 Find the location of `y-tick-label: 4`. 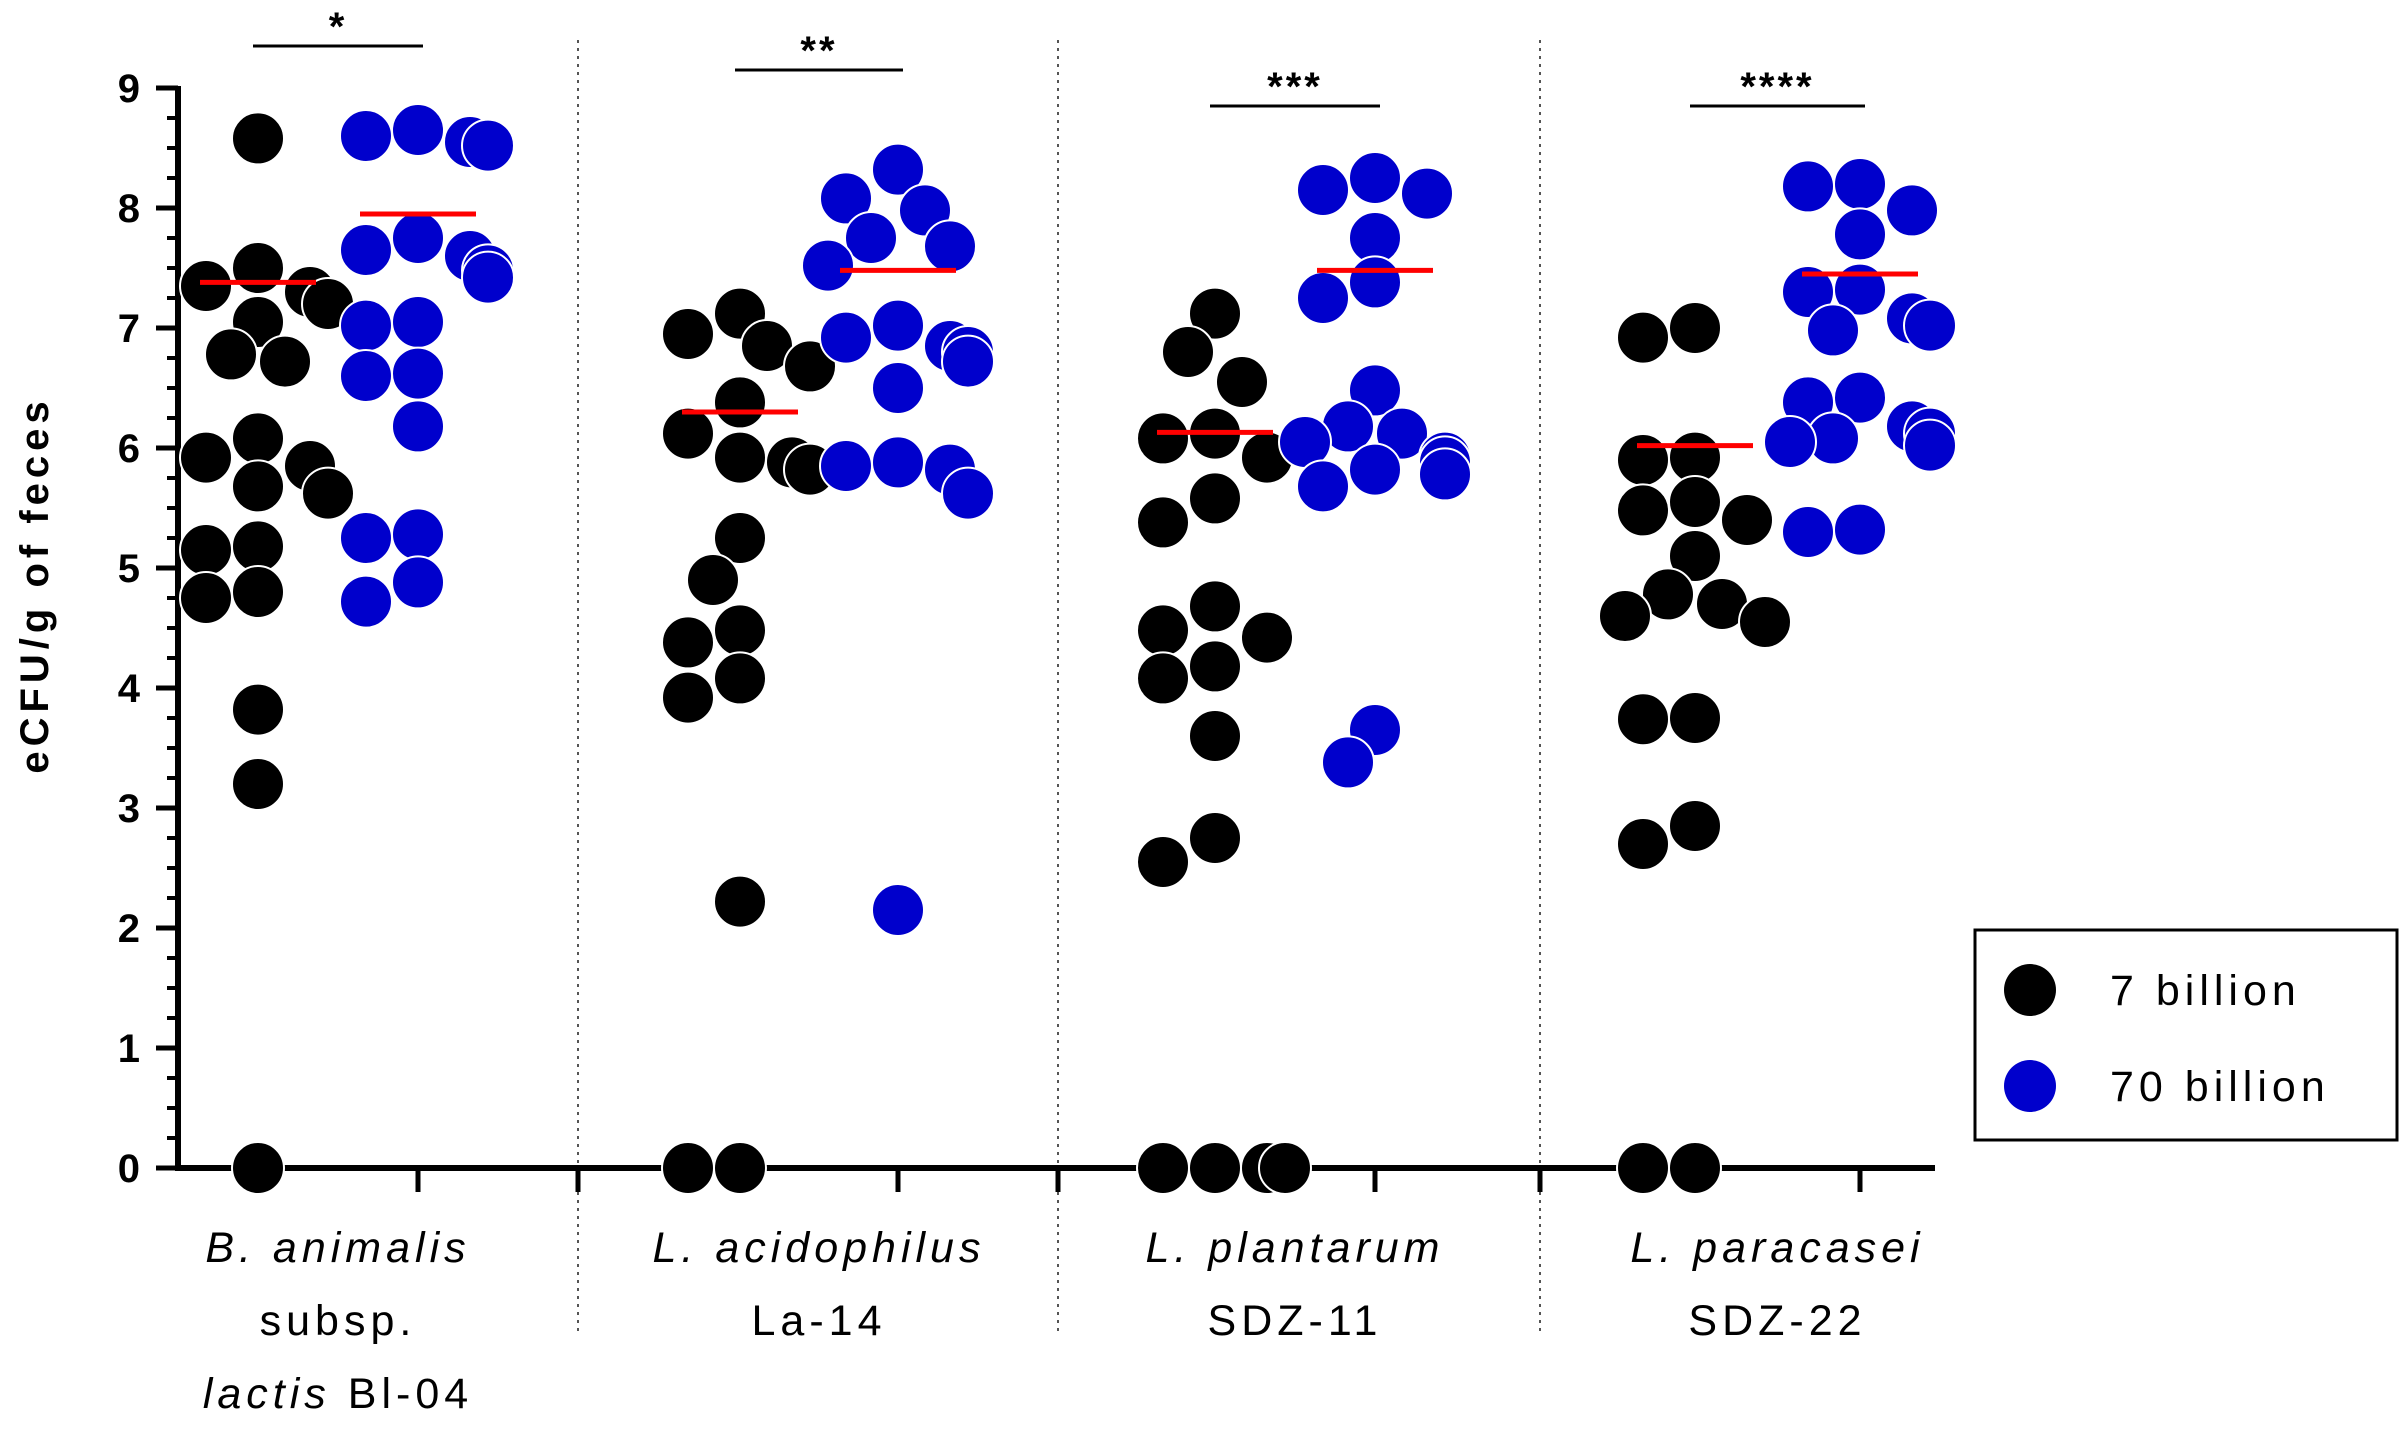

y-tick-label: 4 is located at coordinates (129, 689).